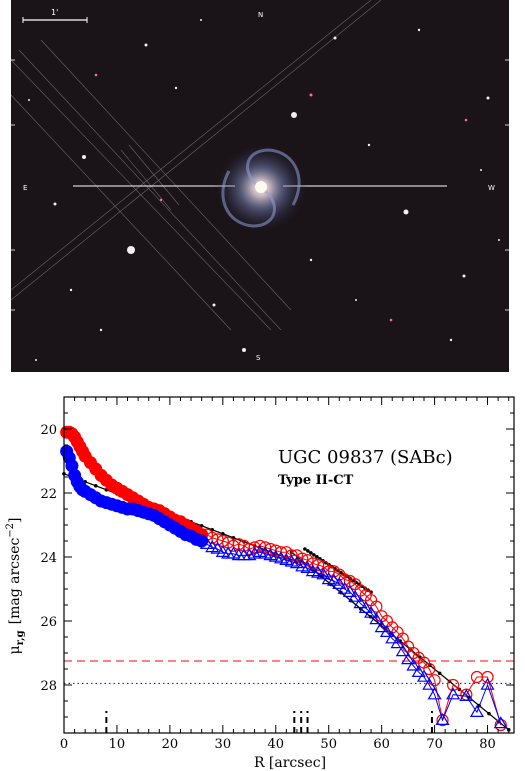 This screenshot has width=525, height=771. I want to click on chart-title: UGC 09837 (SABc), so click(365, 457).